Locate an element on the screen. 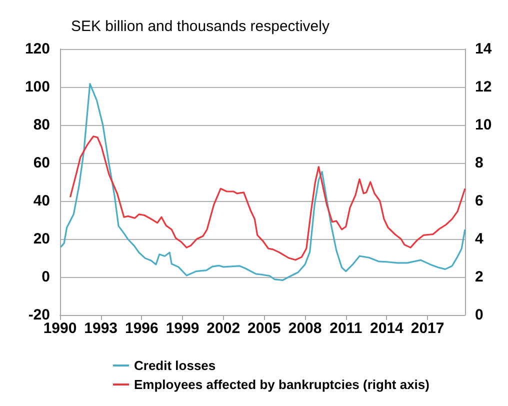 Image resolution: width=508 pixels, height=406 pixels. x-tick-label: 1999 is located at coordinates (183, 328).